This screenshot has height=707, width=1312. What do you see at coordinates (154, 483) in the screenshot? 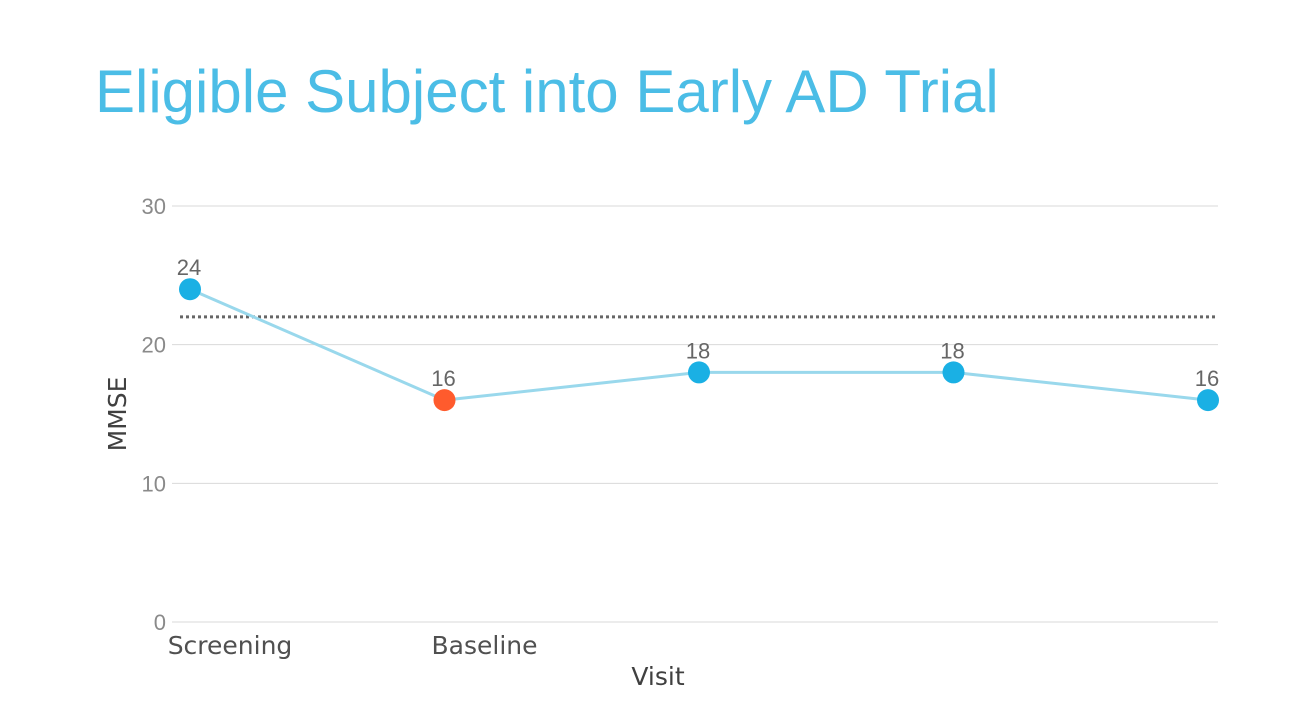
I see `y-tick-label-10: 10` at bounding box center [154, 483].